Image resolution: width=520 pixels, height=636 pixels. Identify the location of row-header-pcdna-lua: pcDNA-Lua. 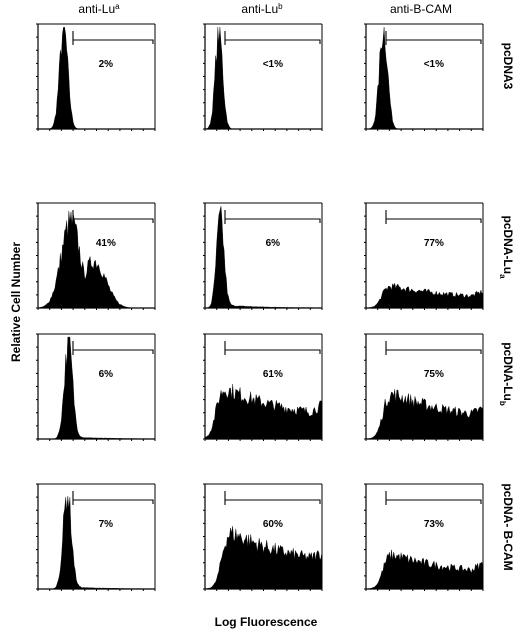
(506, 247).